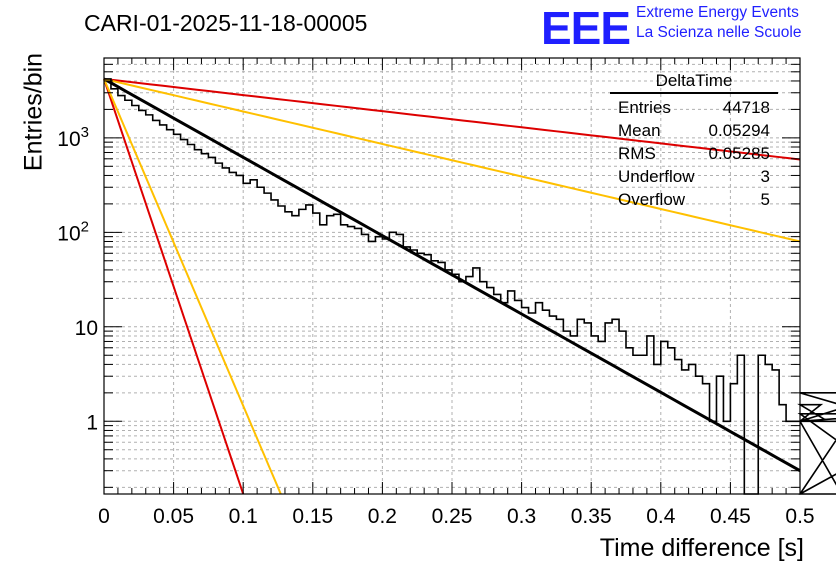  Describe the element at coordinates (33, 112) in the screenshot. I see `y-axis-label: Entries/bin` at that location.